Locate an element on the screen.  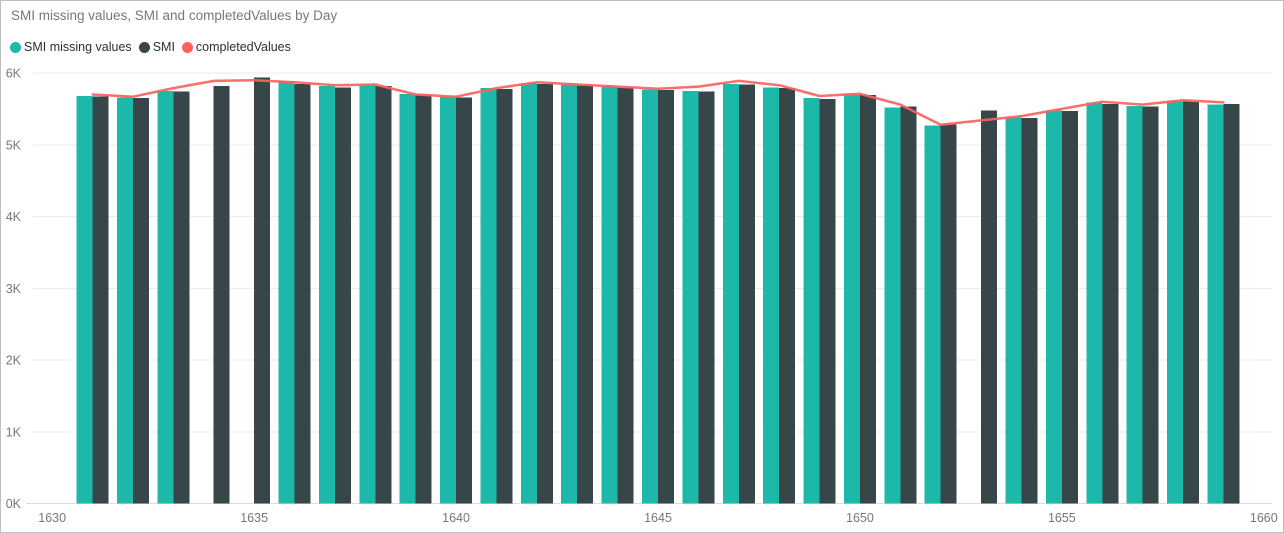
y-axis-tick-label: 0K is located at coordinates (14, 504).